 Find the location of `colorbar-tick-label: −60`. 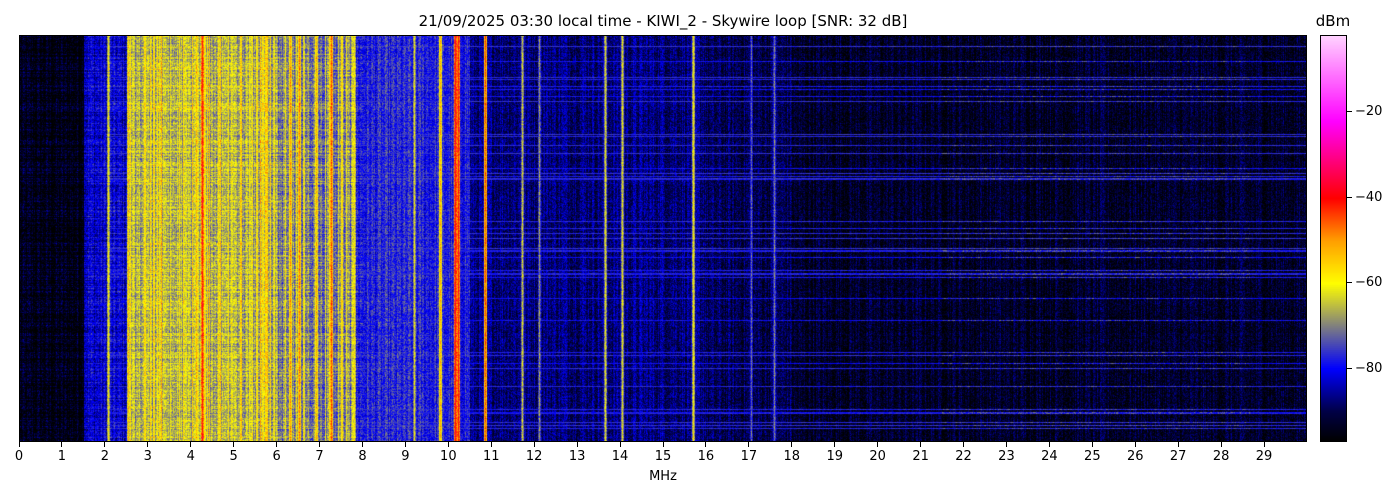

colorbar-tick-label: −60 is located at coordinates (1364, 283).